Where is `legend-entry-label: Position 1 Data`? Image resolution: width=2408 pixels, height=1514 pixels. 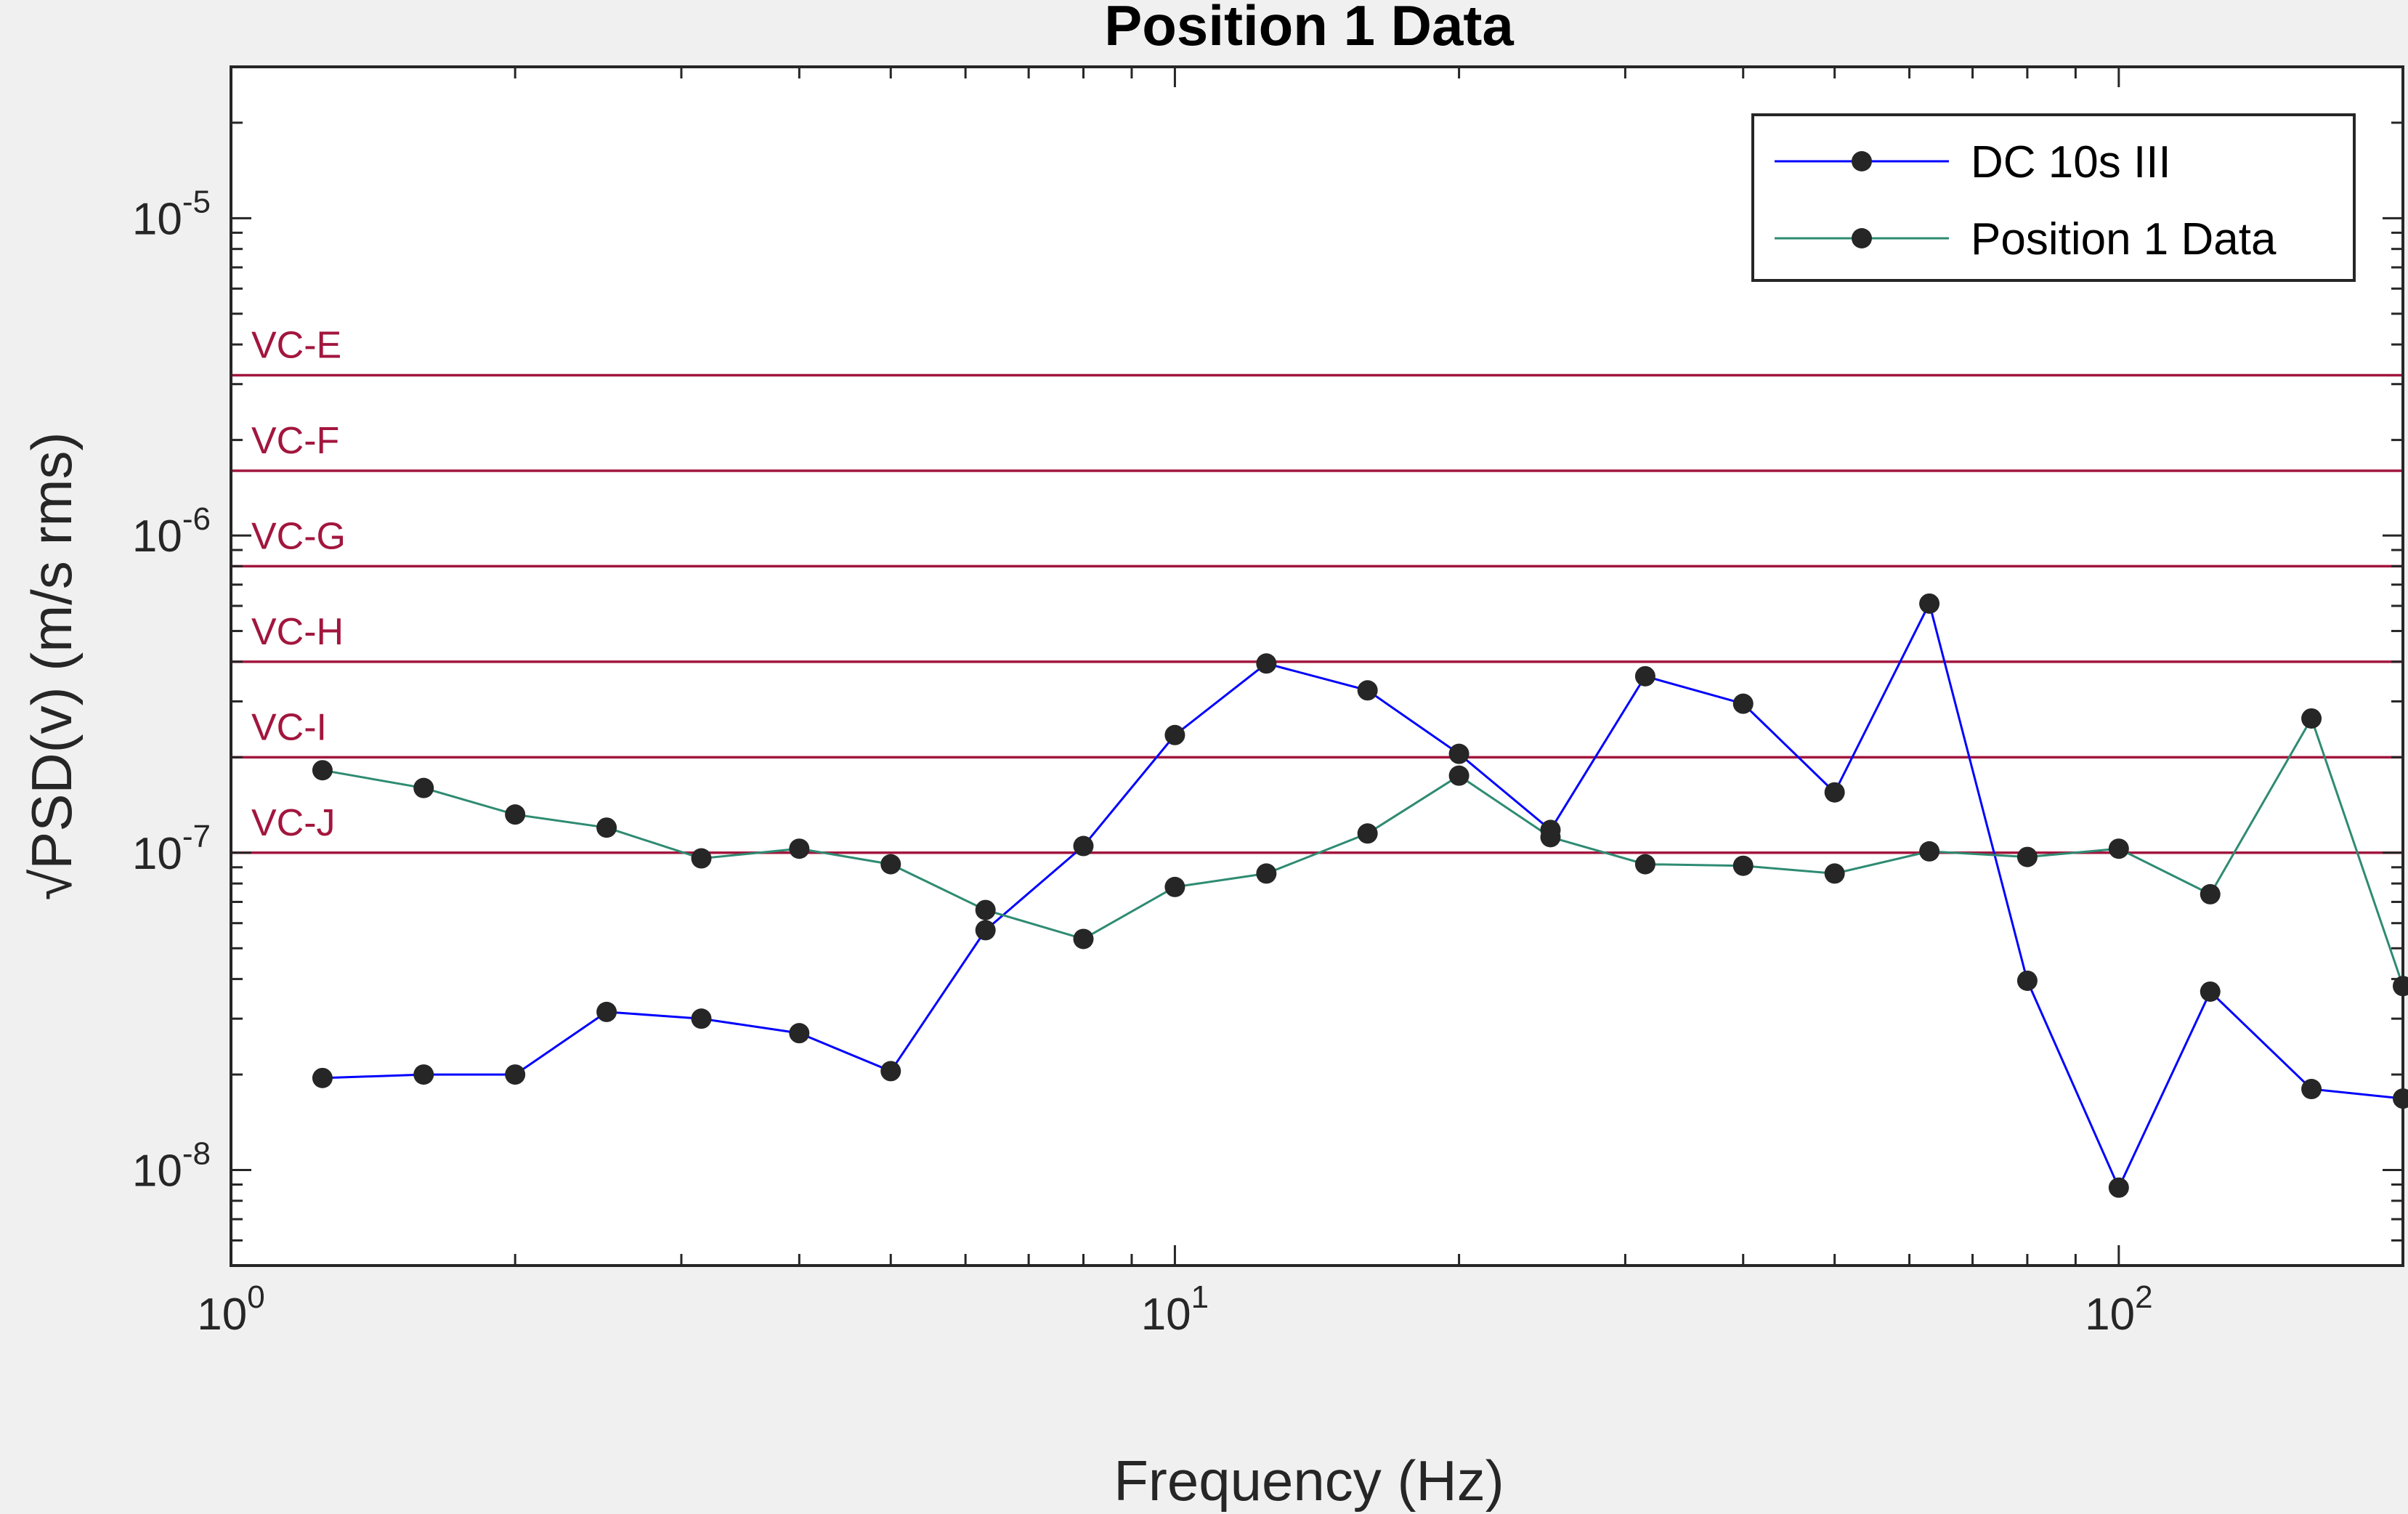 legend-entry-label: Position 1 Data is located at coordinates (2124, 239).